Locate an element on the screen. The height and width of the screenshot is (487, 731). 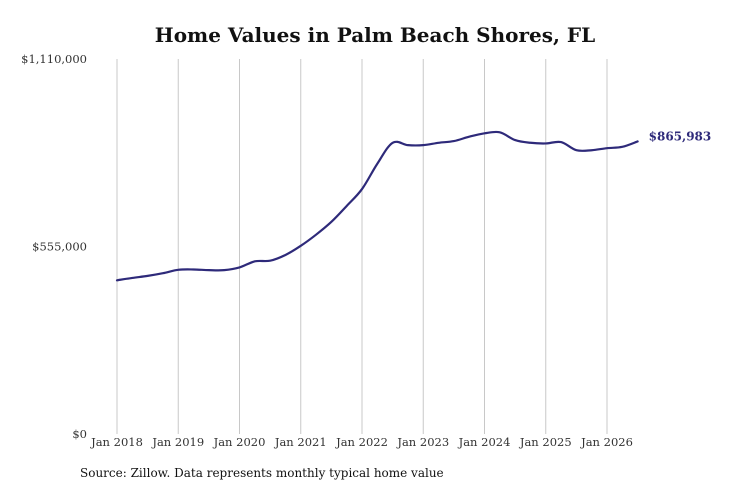
chart-title: Home Values in Palm Beach Shores, FL is located at coordinates (375, 35).